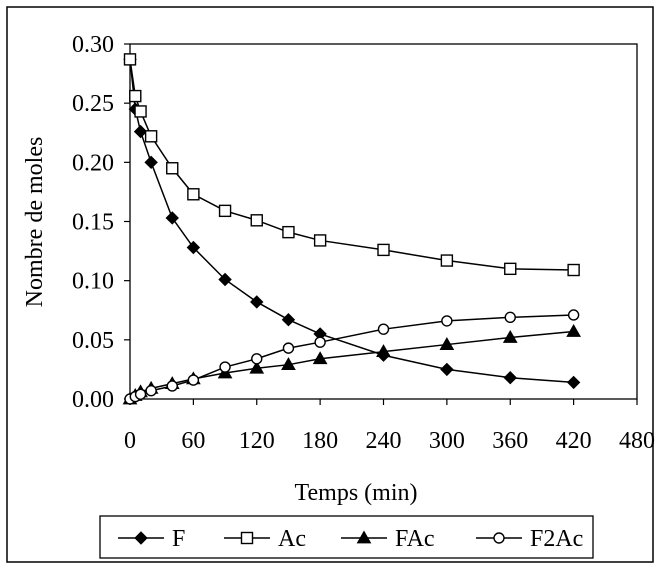  What do you see at coordinates (93, 282) in the screenshot?
I see `y-tick-label: 0.10` at bounding box center [93, 282].